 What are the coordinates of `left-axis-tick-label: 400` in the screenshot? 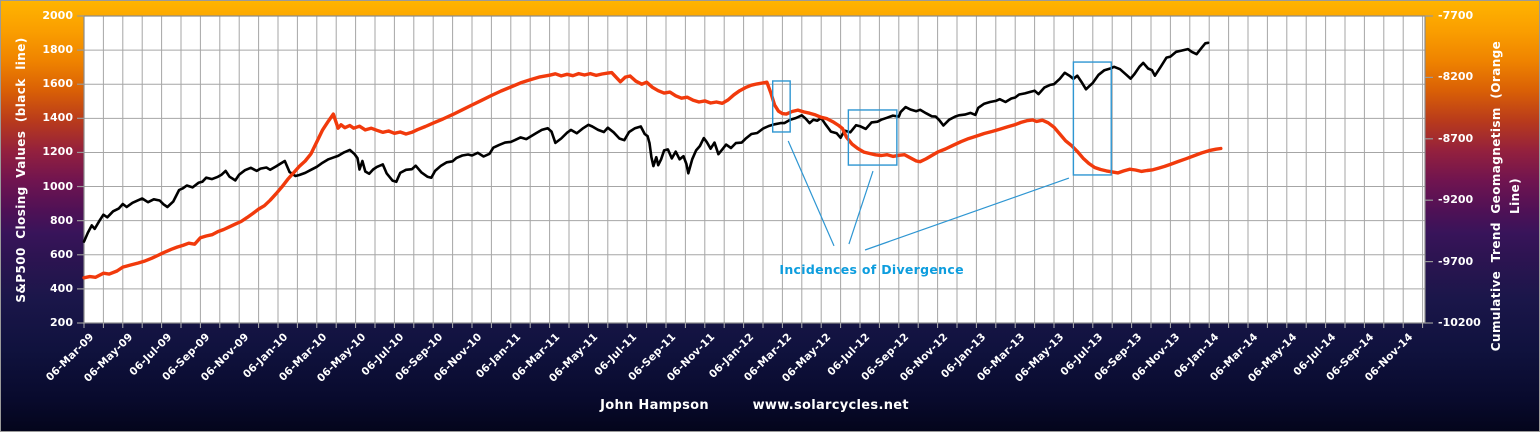 It's located at (61, 288).